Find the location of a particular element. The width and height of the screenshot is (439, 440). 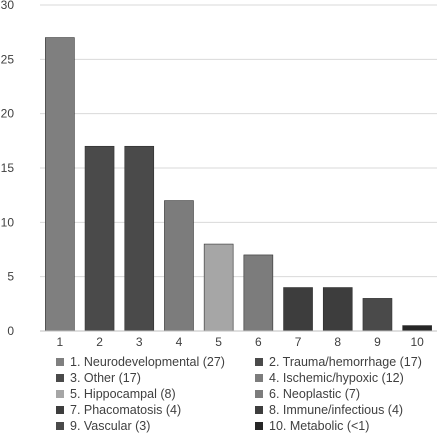

legend-item: 5. Hippocampal (8) is located at coordinates (116, 394).